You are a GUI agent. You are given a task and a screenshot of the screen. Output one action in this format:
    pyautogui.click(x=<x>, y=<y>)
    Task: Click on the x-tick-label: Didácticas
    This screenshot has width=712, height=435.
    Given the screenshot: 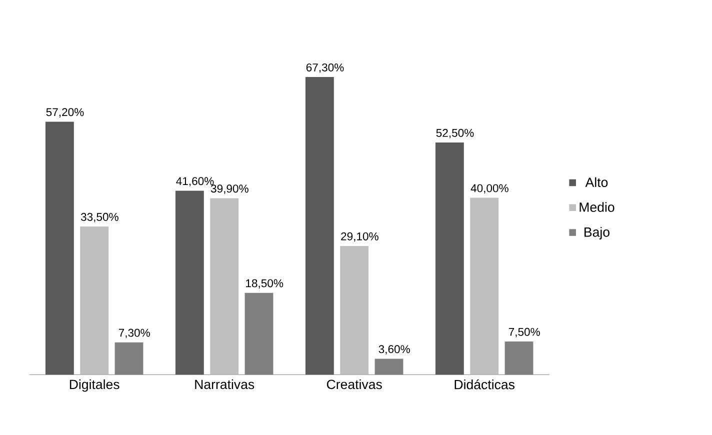 What is the action you would take?
    pyautogui.click(x=484, y=385)
    